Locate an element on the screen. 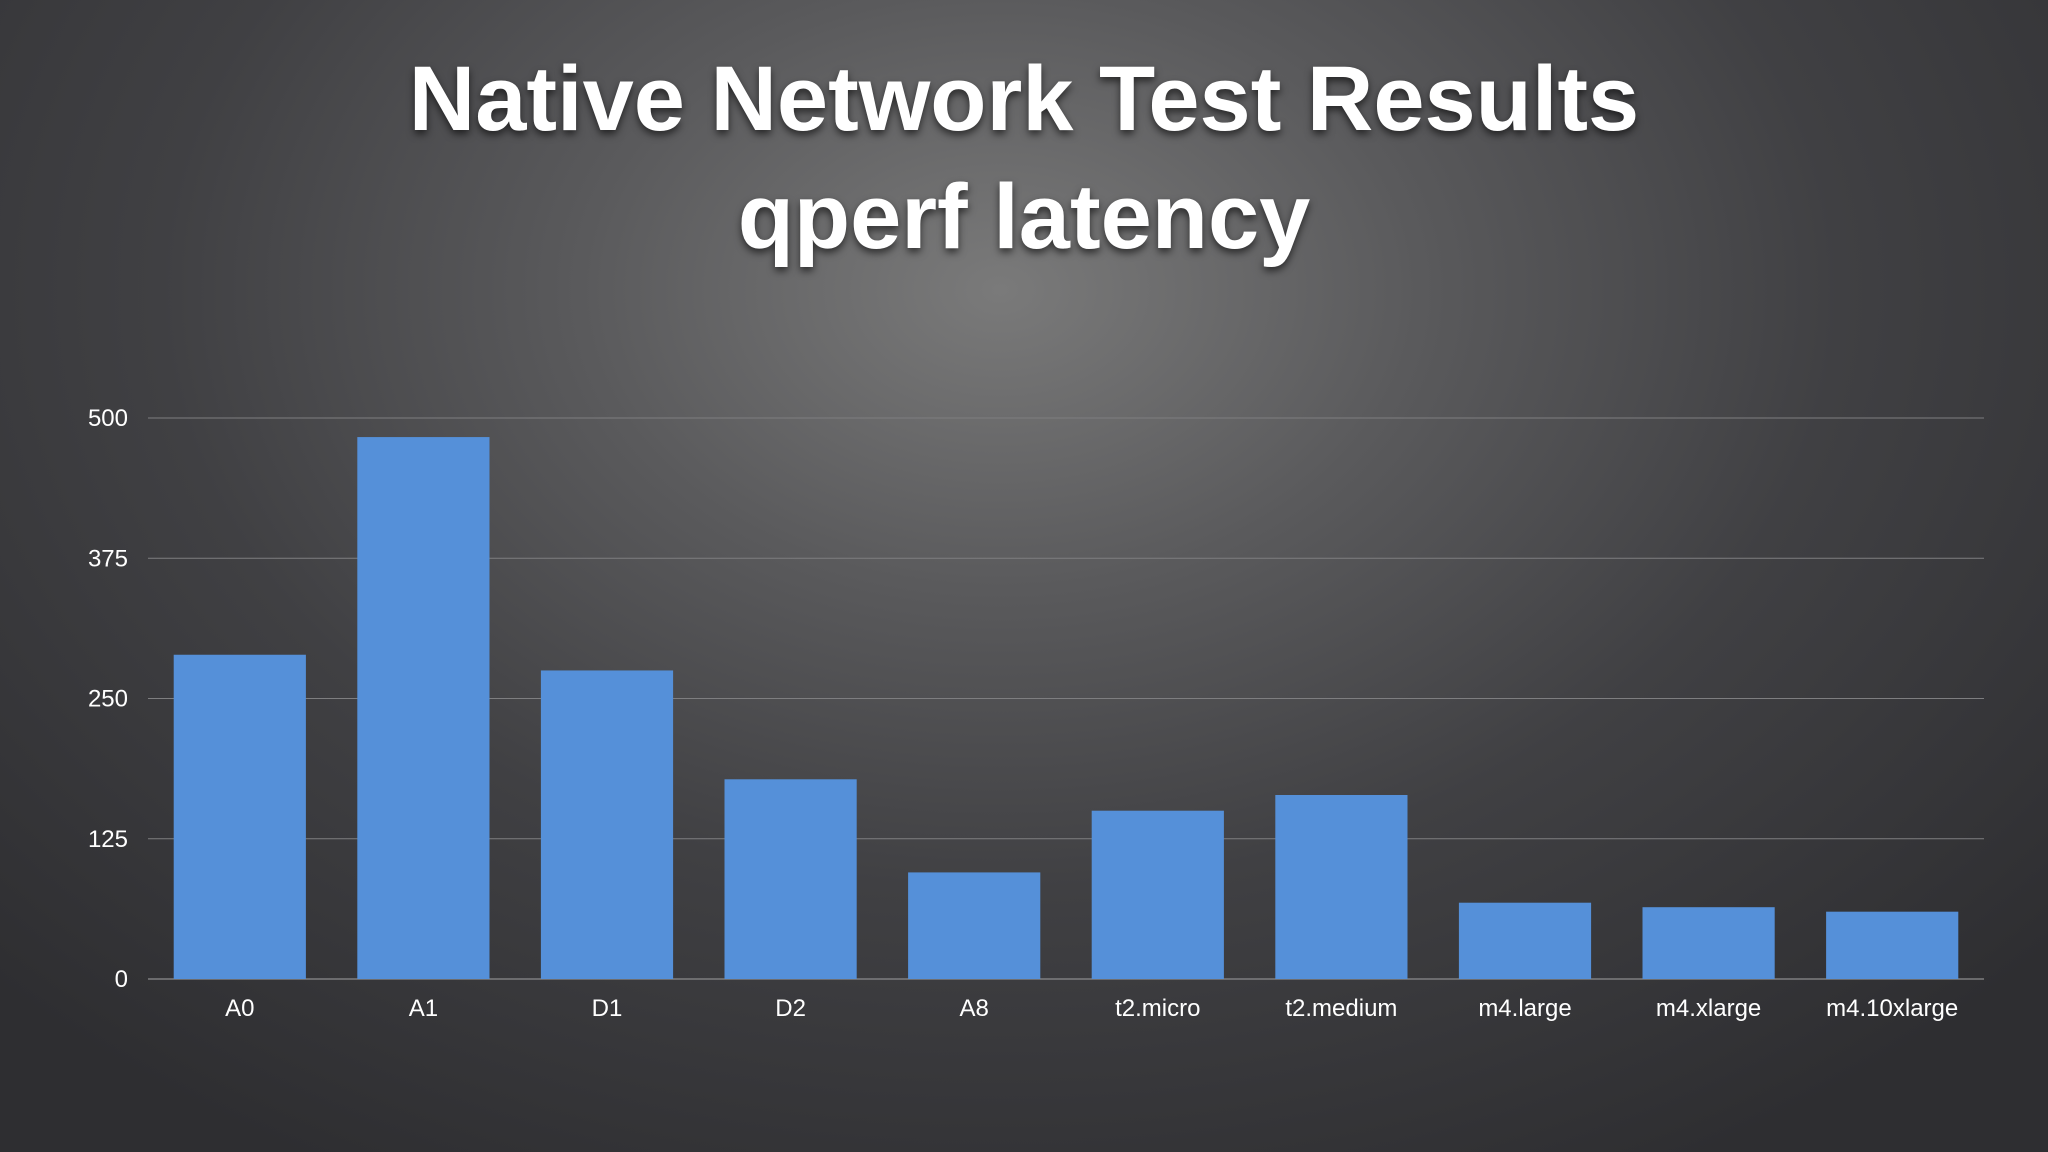 The height and width of the screenshot is (1152, 2048). x-tick-label: m4.10xlarge is located at coordinates (1892, 1008).